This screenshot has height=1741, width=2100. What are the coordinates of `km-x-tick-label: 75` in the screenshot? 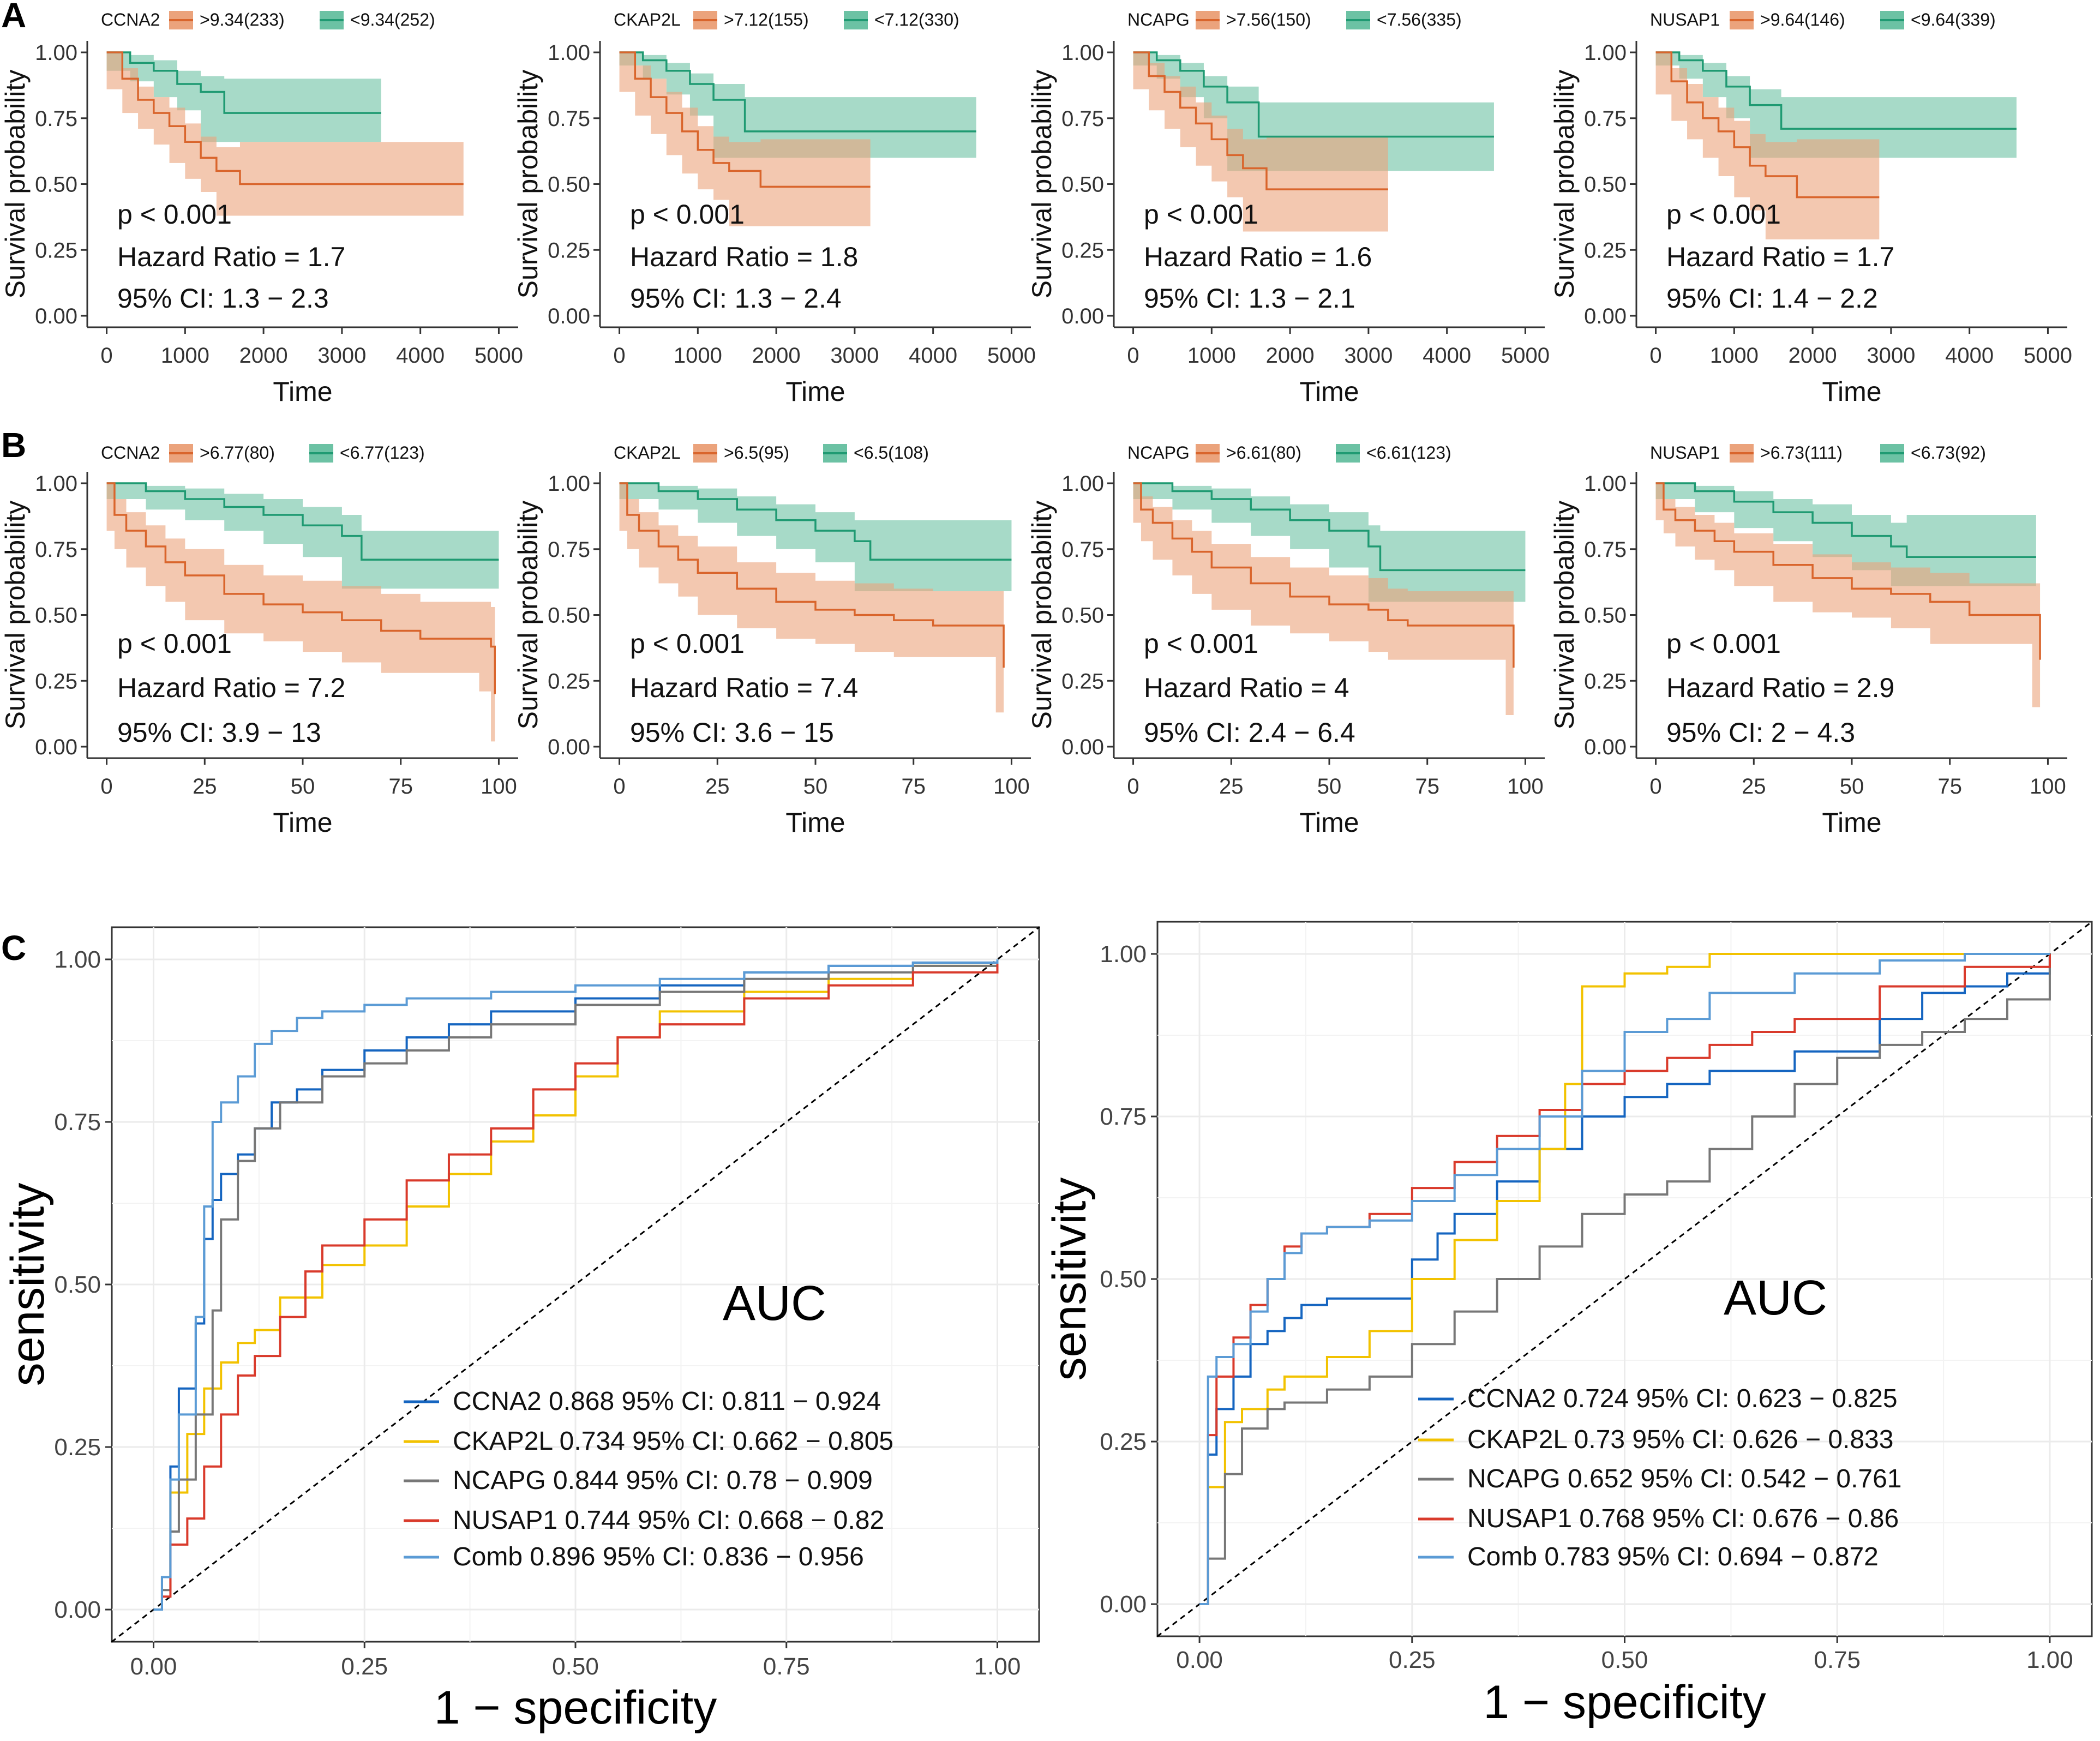 It's located at (1949, 787).